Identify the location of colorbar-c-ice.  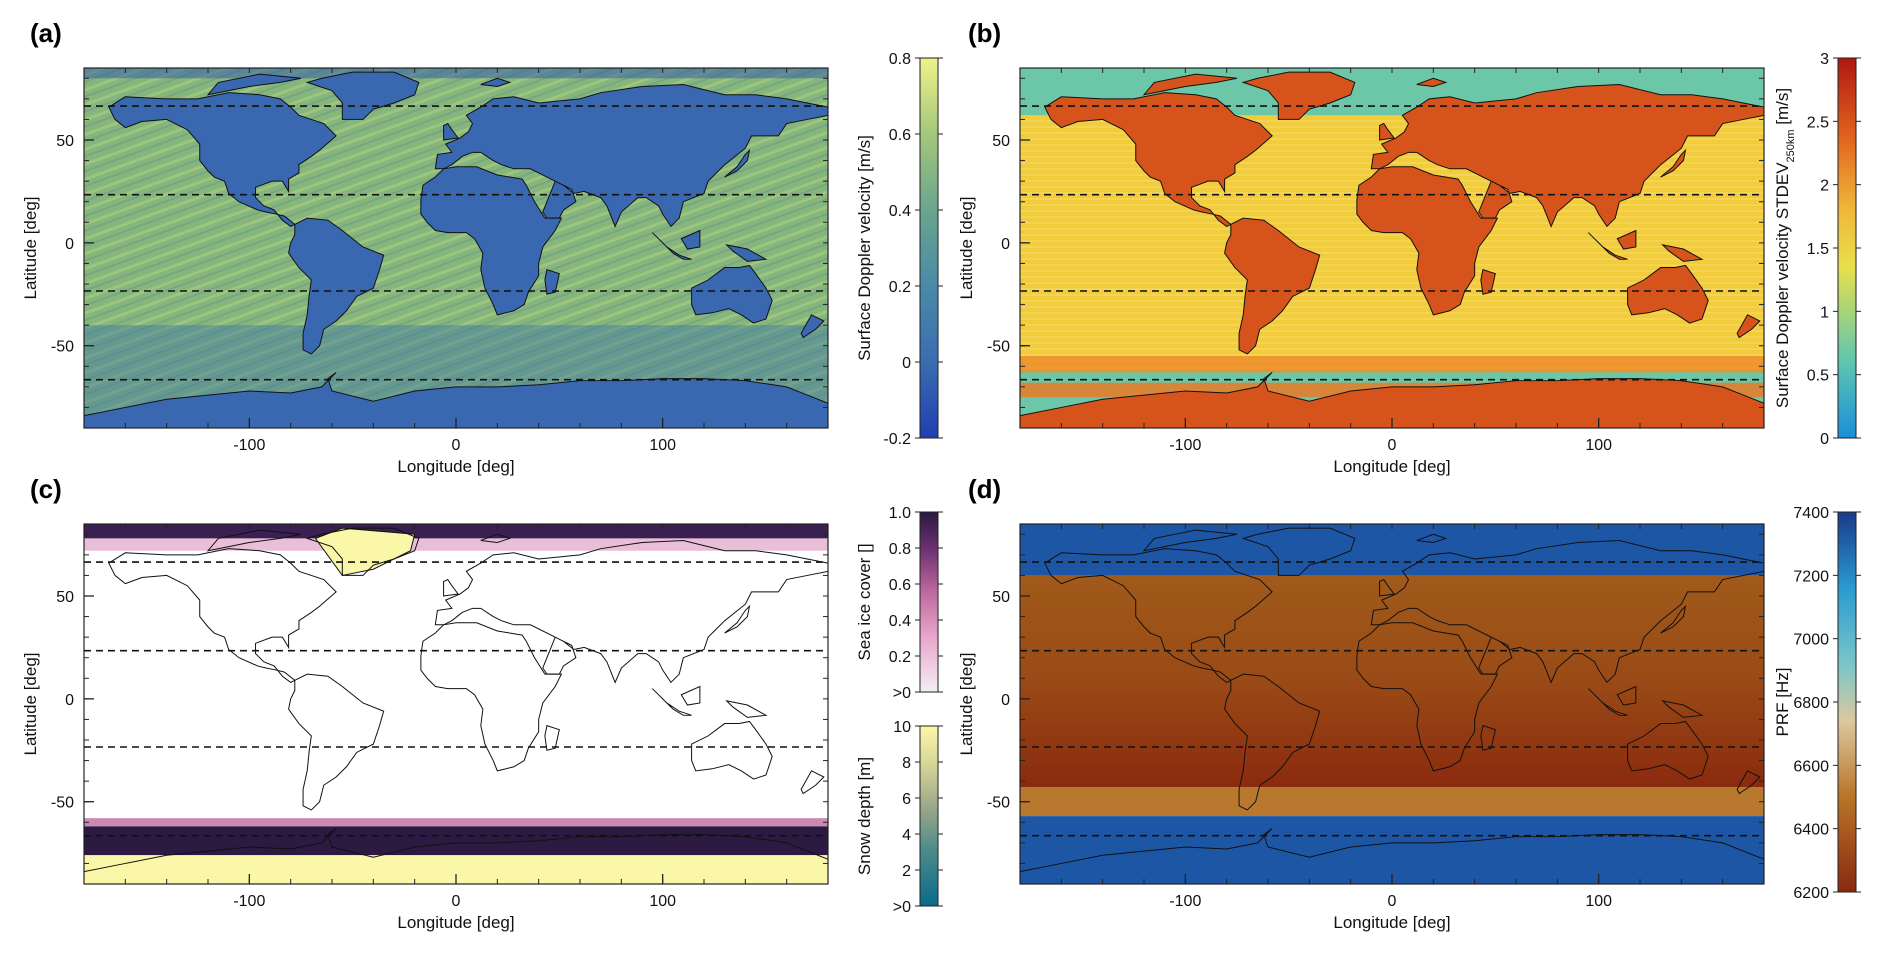
(929, 602).